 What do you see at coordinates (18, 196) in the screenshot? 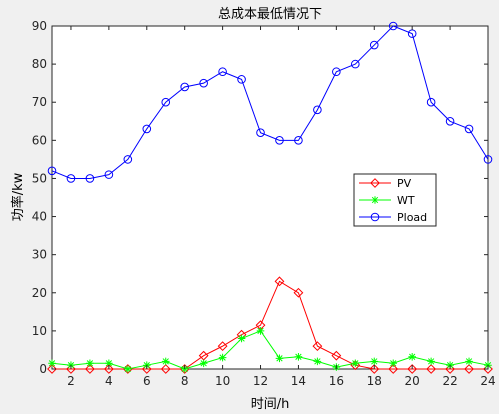
I see `y-axis-label: 功率/kw` at bounding box center [18, 196].